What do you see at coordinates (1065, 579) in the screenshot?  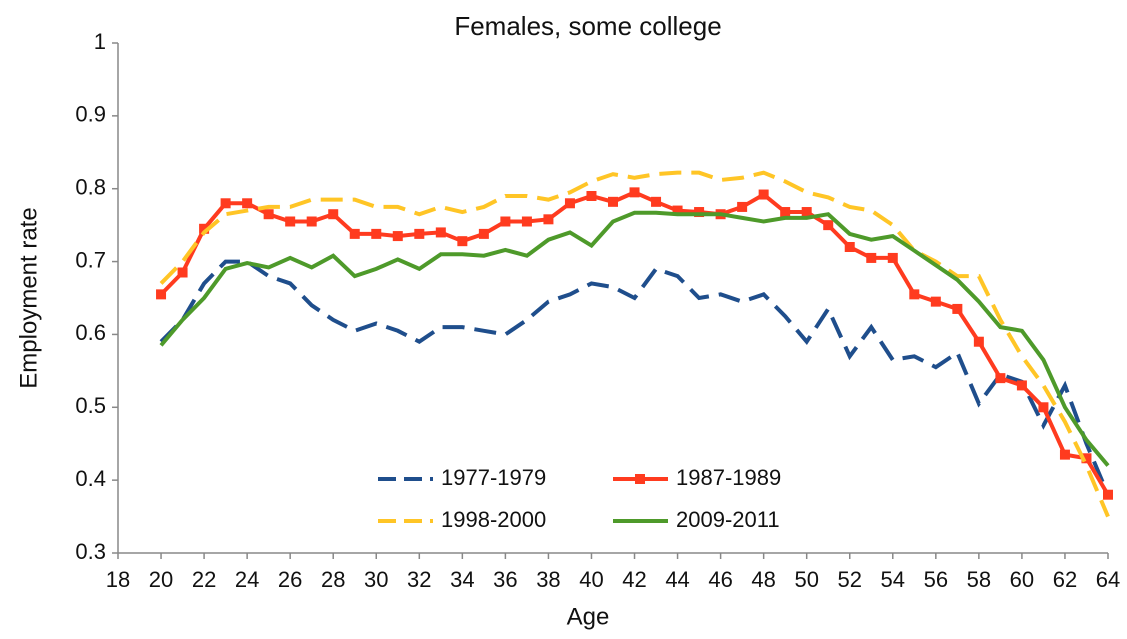 I see `x-tick-label: 62` at bounding box center [1065, 579].